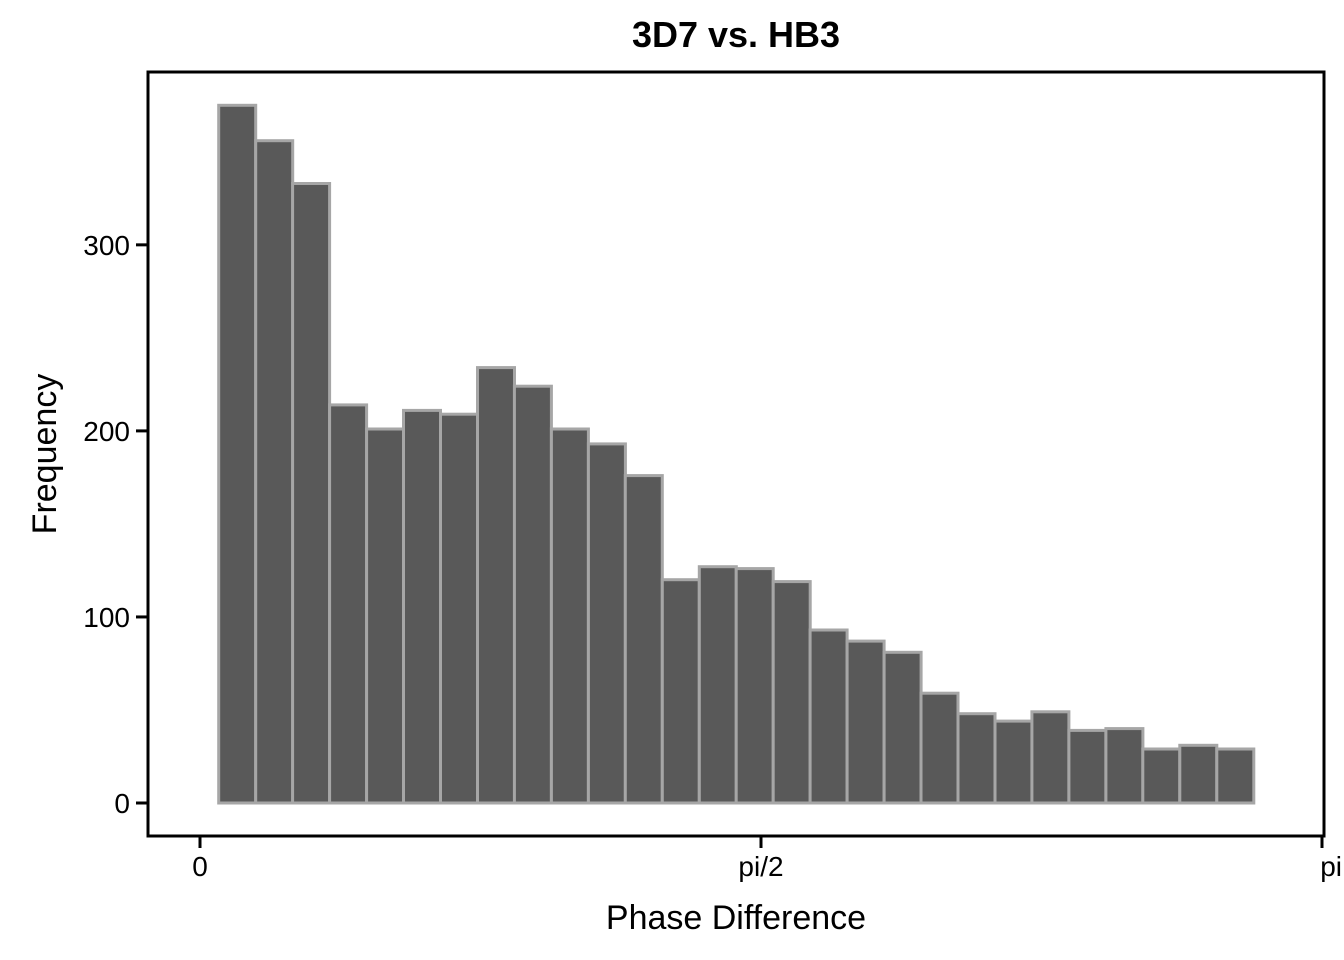  I want to click on x-axis: 0 pi/2 pi, so click(767, 859).